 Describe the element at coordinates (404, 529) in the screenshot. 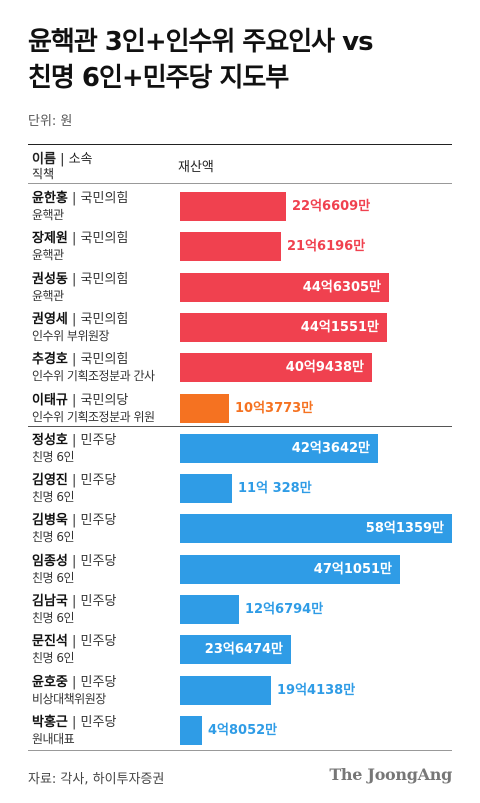

I see `bar-value-label: 58억1359만` at that location.